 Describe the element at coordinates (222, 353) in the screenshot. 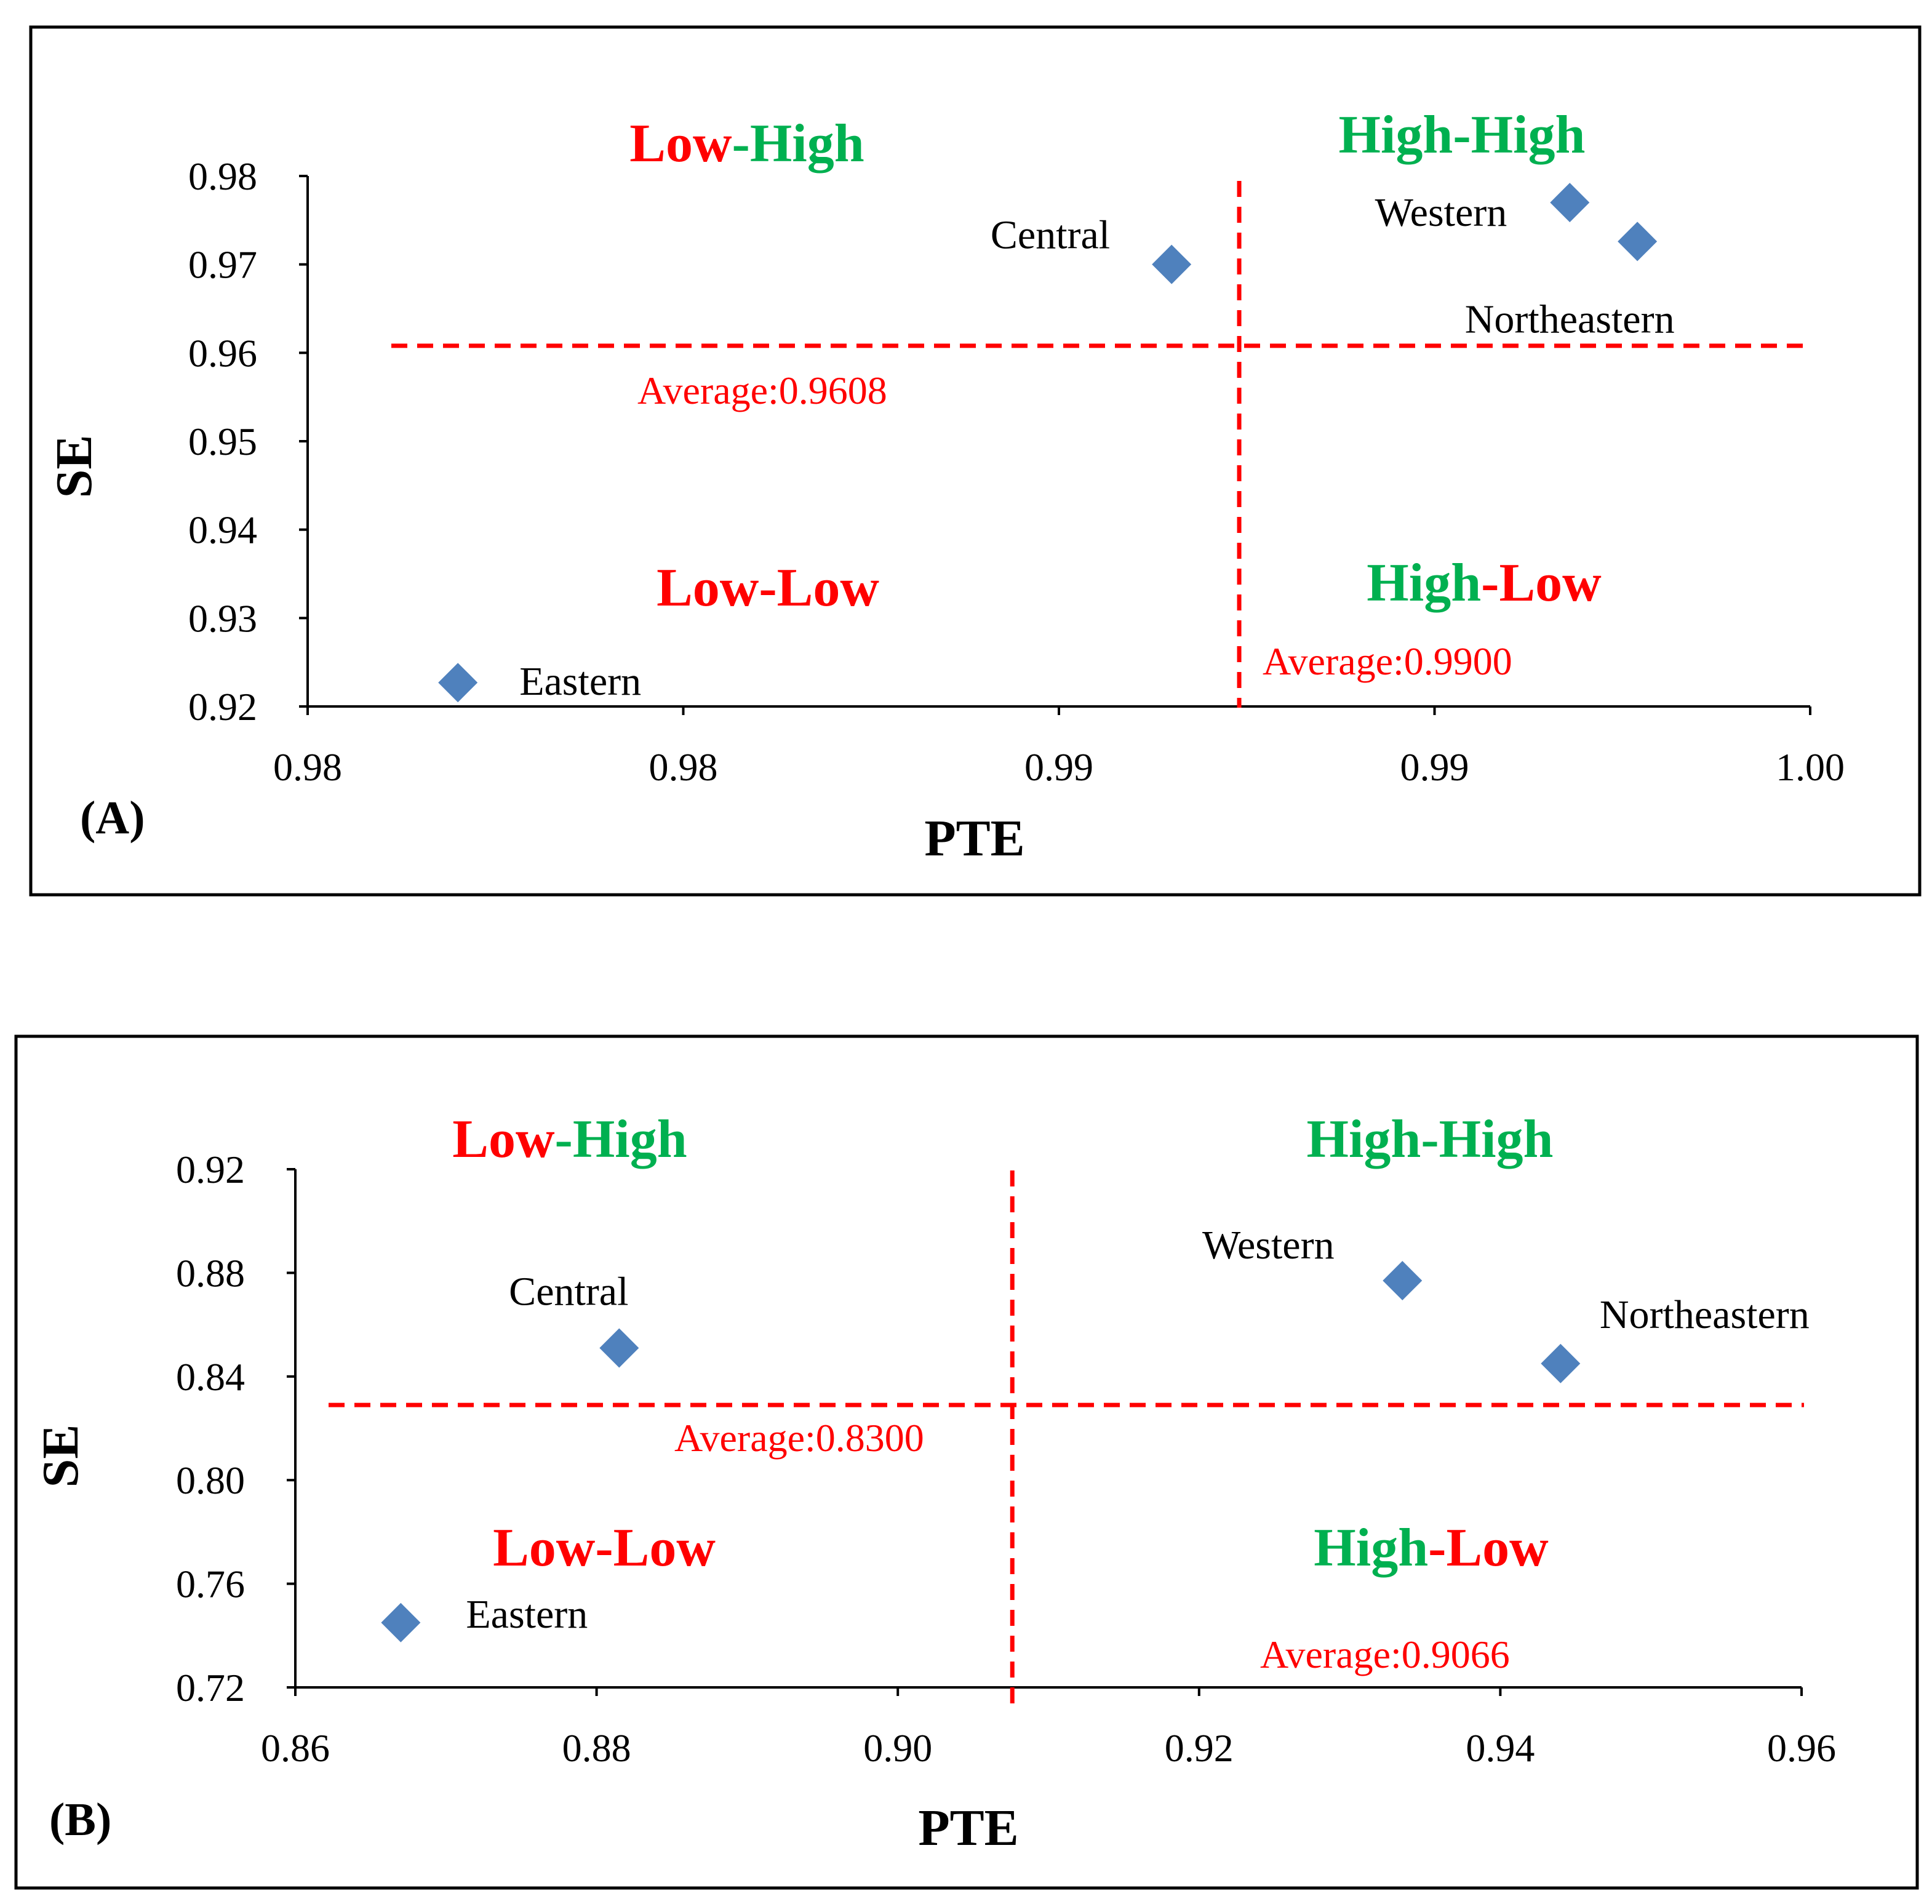

I see `y-tick-label: 0.96` at that location.